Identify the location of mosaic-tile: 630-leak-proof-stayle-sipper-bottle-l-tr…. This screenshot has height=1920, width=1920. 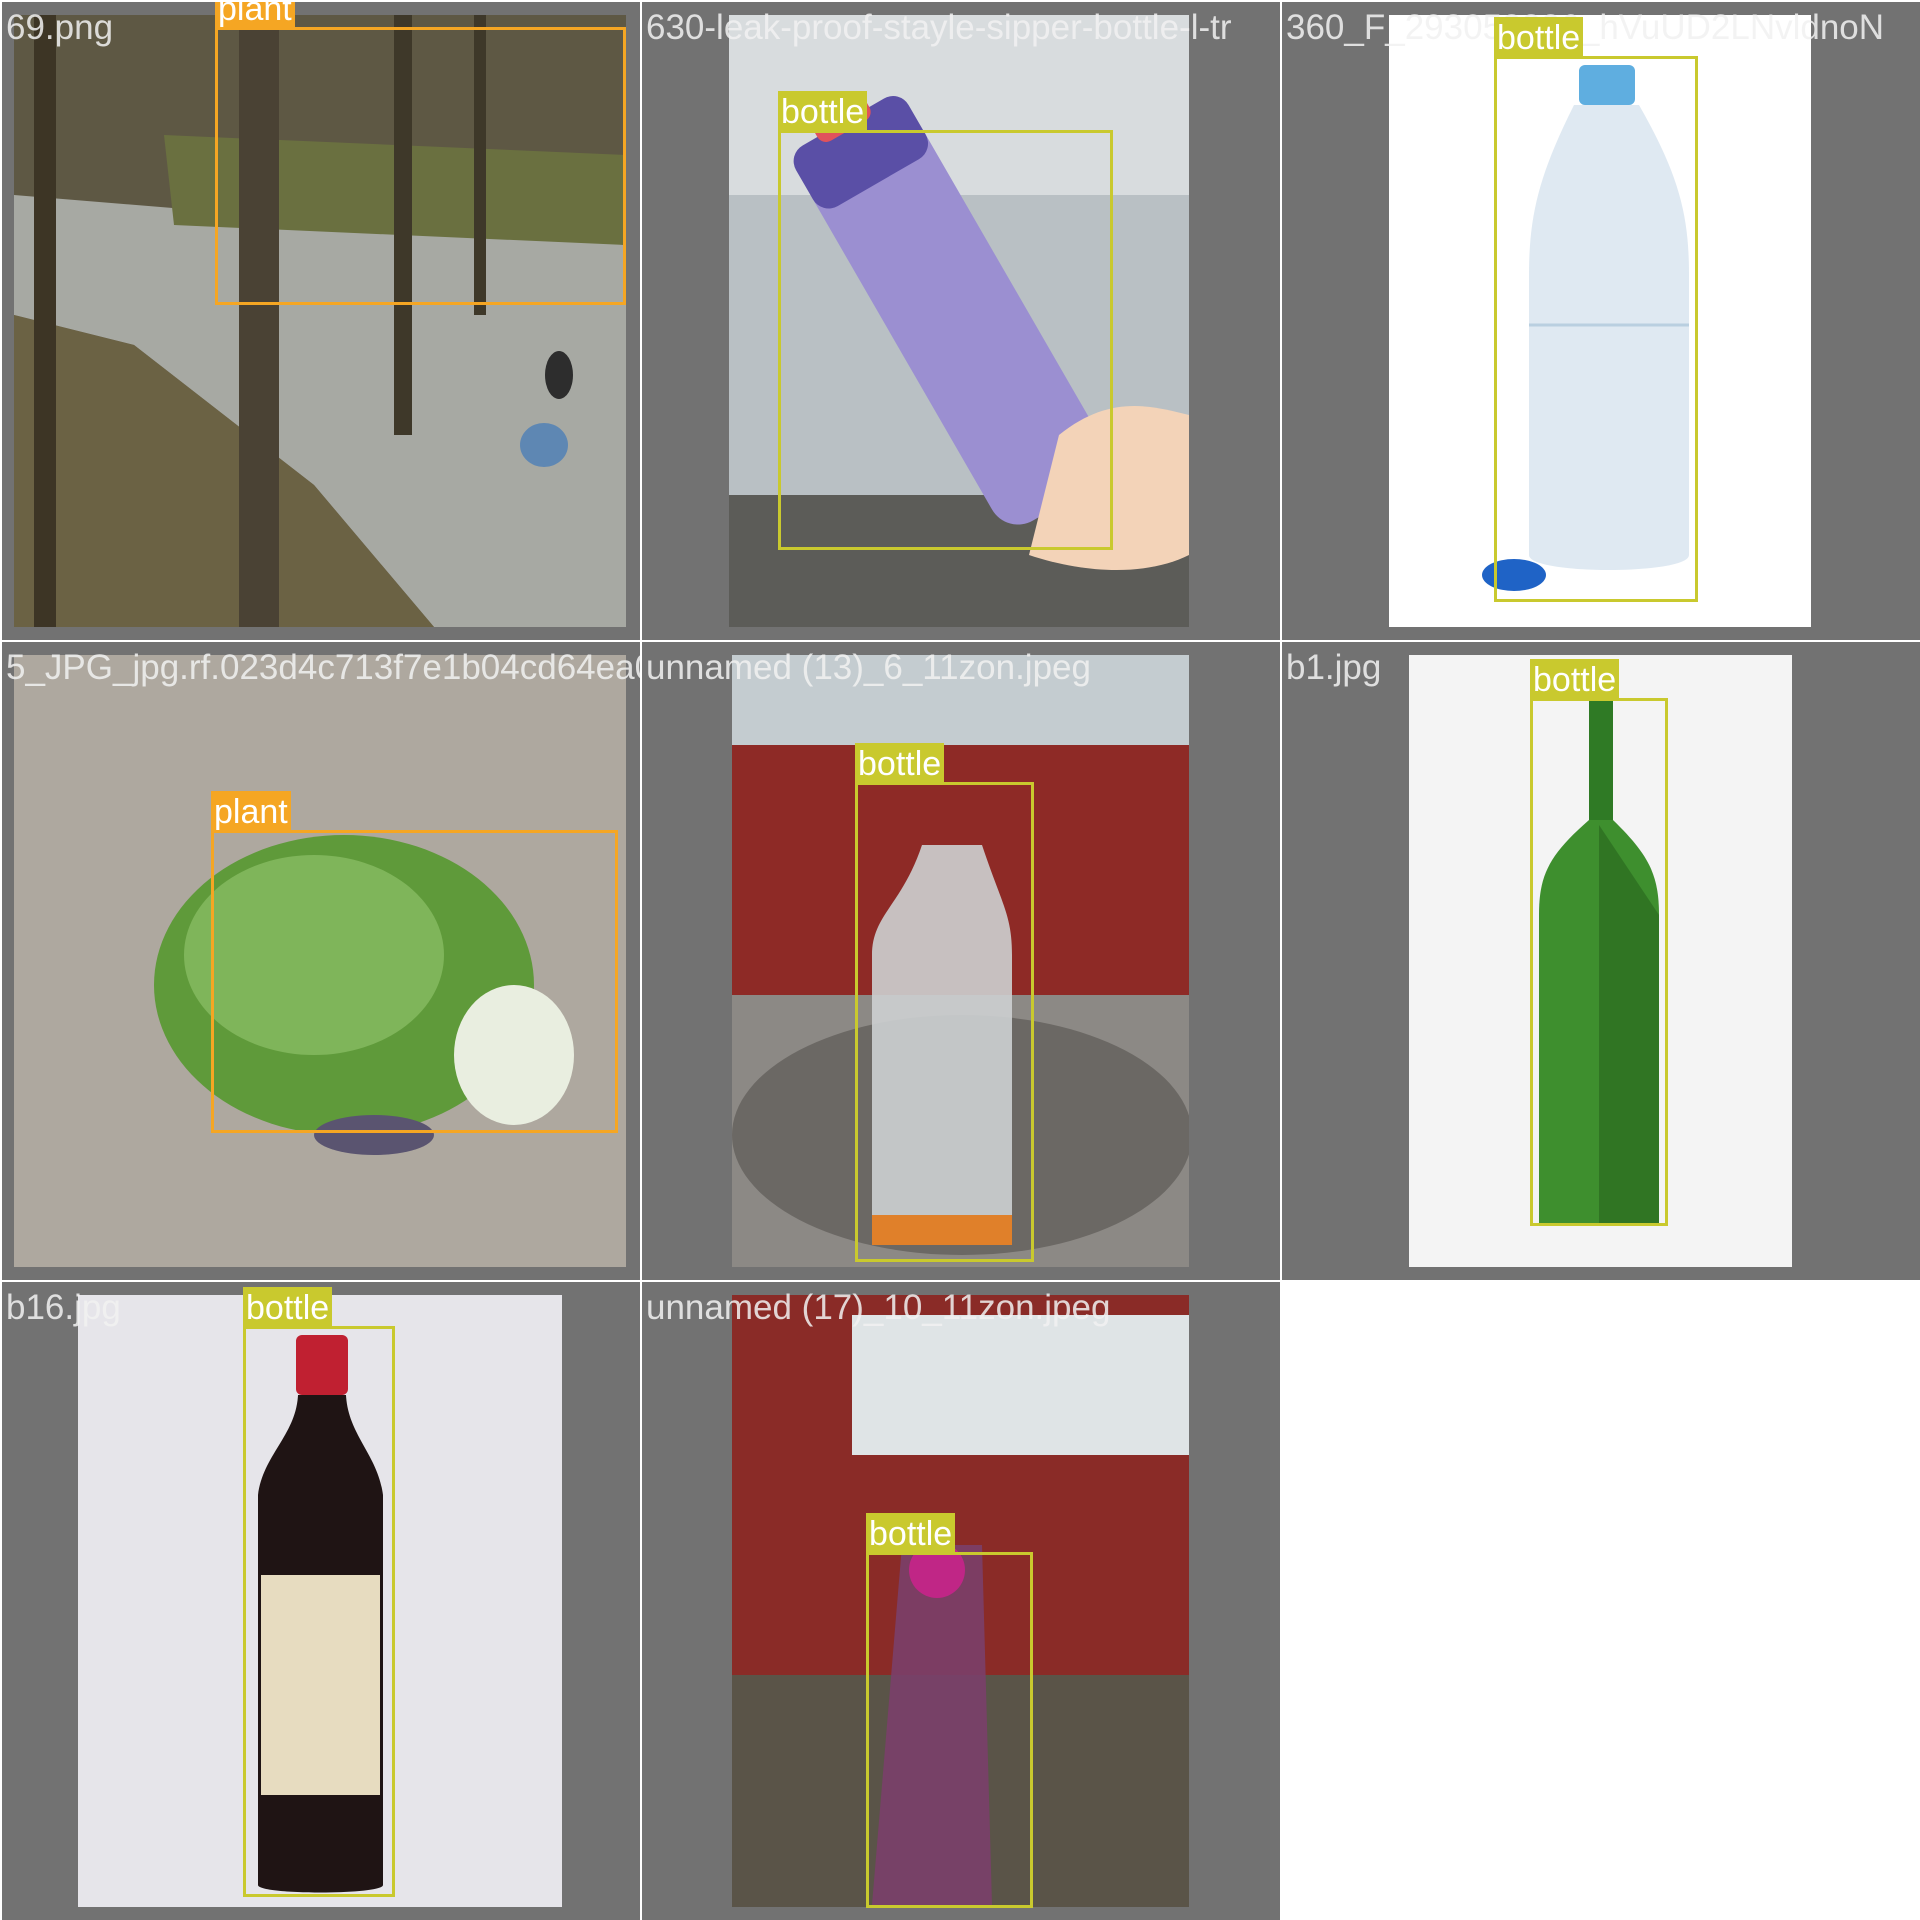
(961, 321).